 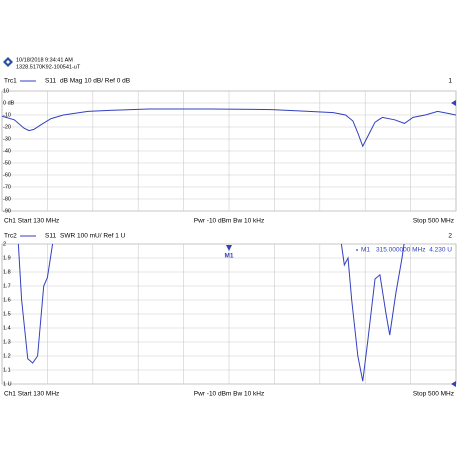 I want to click on marker-readout-name: M1, so click(x=365, y=250).